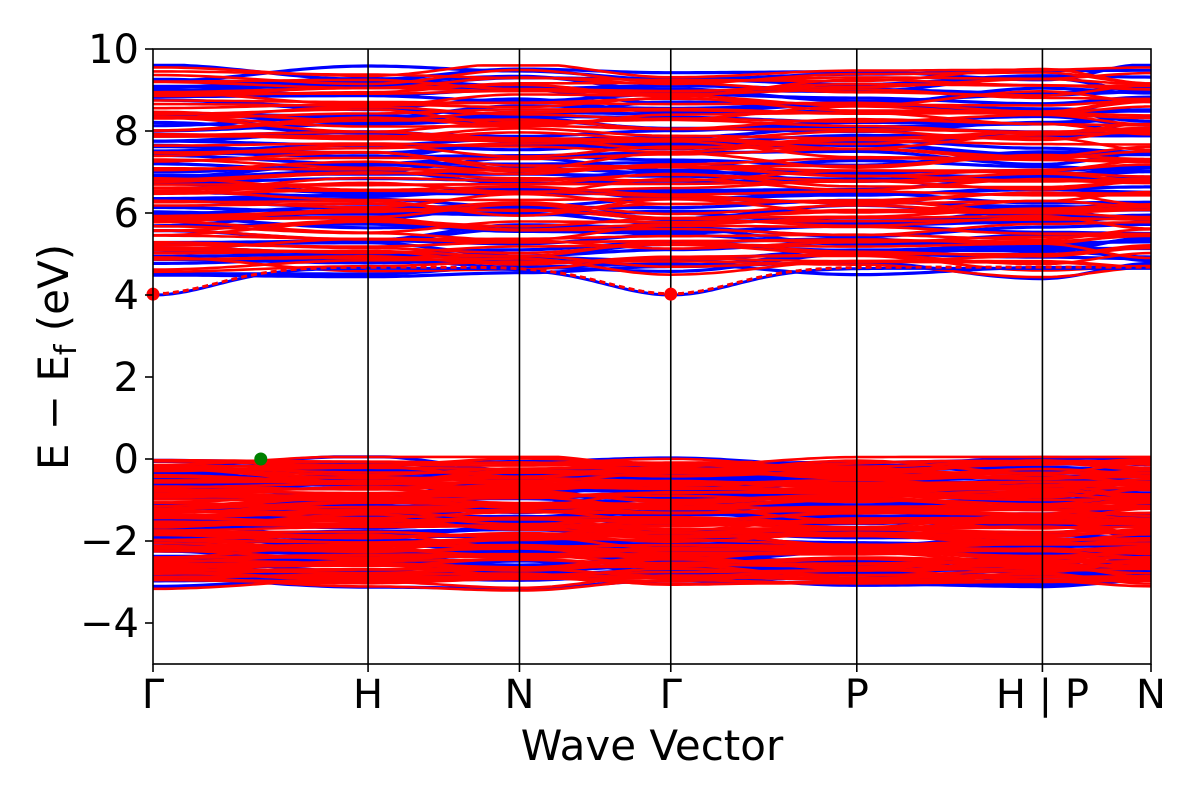 The height and width of the screenshot is (800, 1200). What do you see at coordinates (126, 460) in the screenshot?
I see `y-tick-label: 0` at bounding box center [126, 460].